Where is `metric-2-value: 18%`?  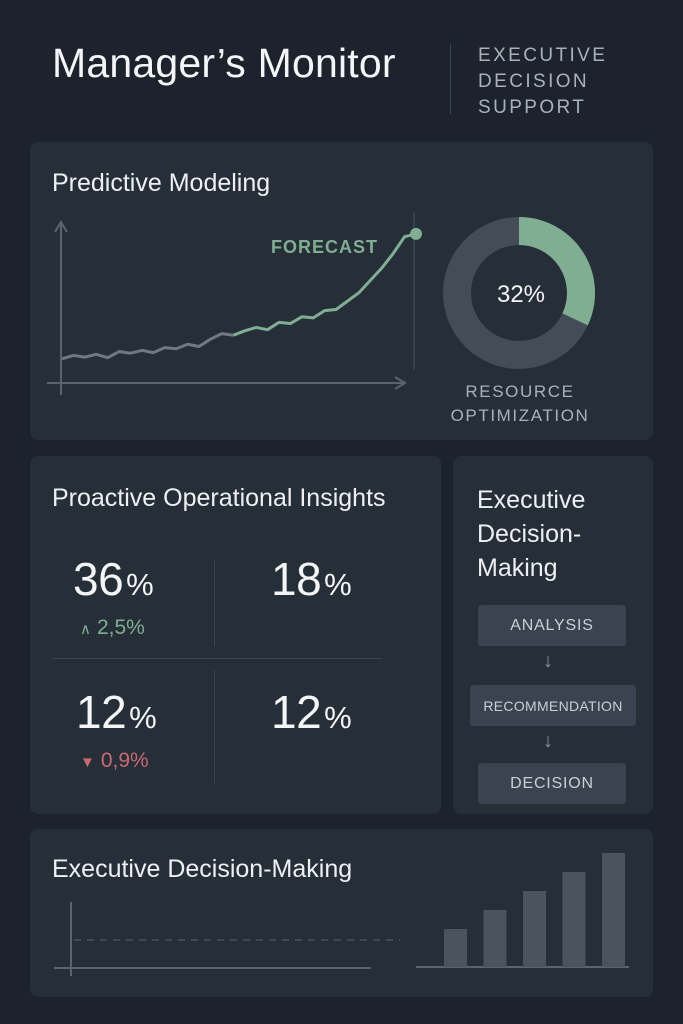 metric-2-value: 18% is located at coordinates (311, 579).